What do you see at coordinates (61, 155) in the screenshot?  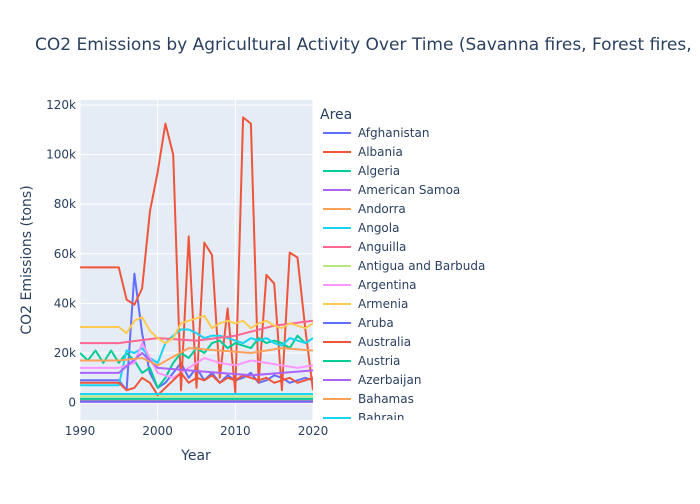 I see `y-tick-label: 100k` at bounding box center [61, 155].